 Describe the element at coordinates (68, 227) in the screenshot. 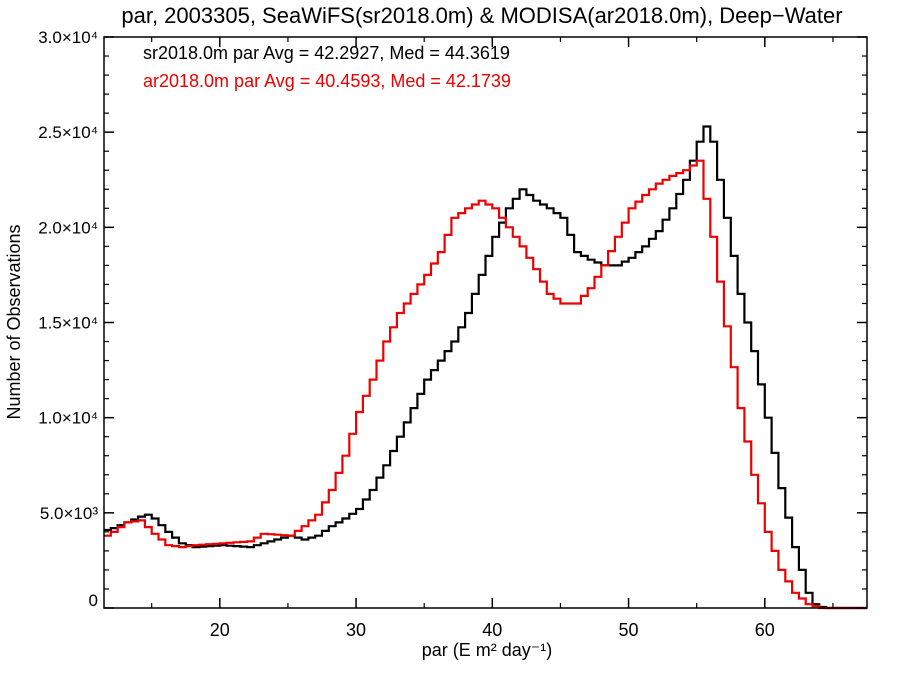

I see `y-tick-label: 2.0×10⁴` at that location.